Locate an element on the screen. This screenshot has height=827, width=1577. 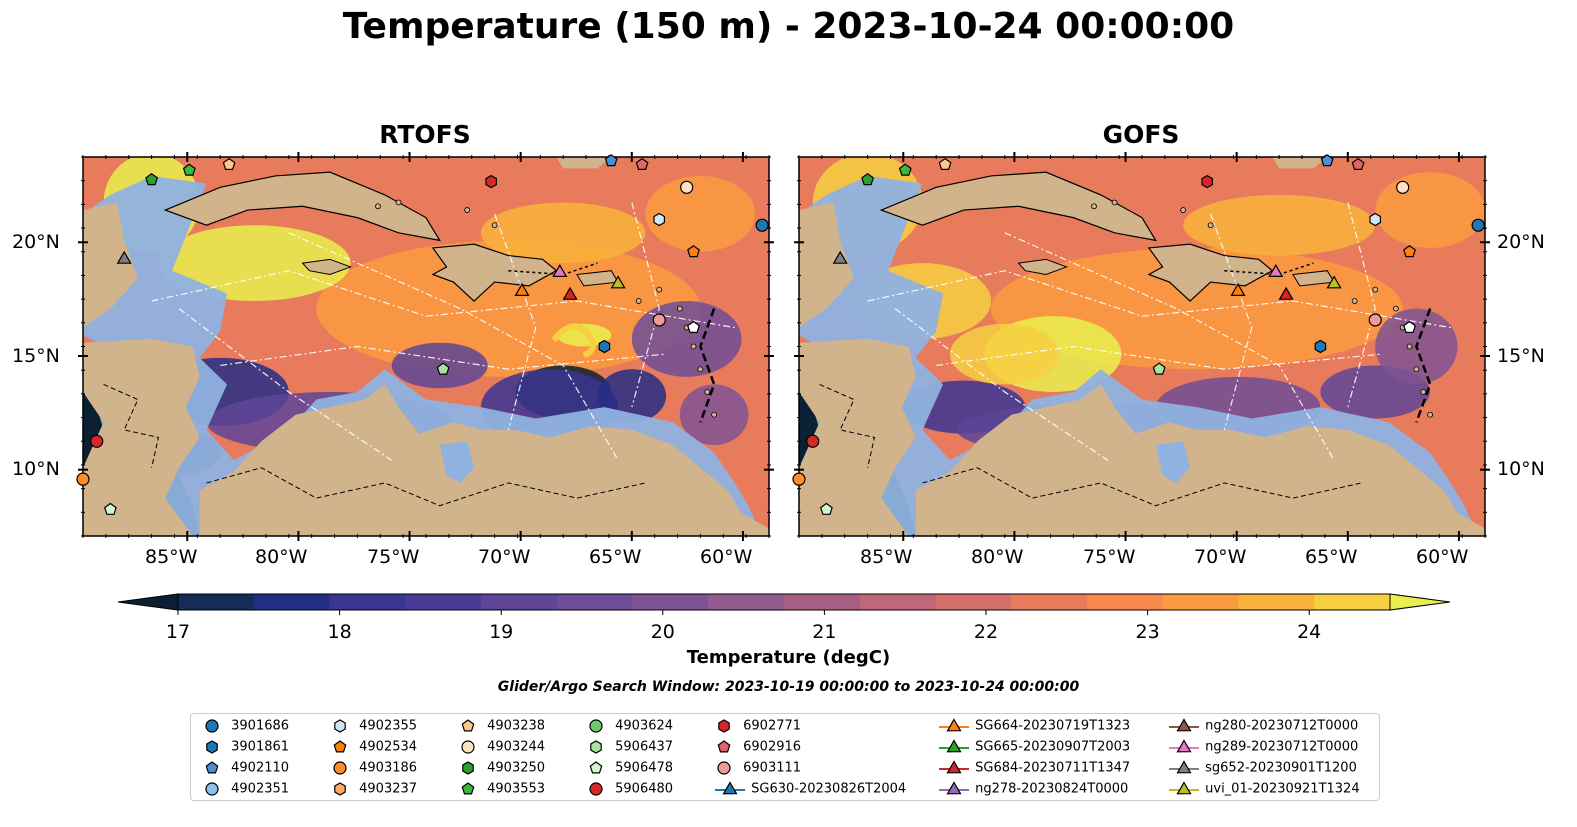
colorbar-tick-label: 24 is located at coordinates (1309, 632).